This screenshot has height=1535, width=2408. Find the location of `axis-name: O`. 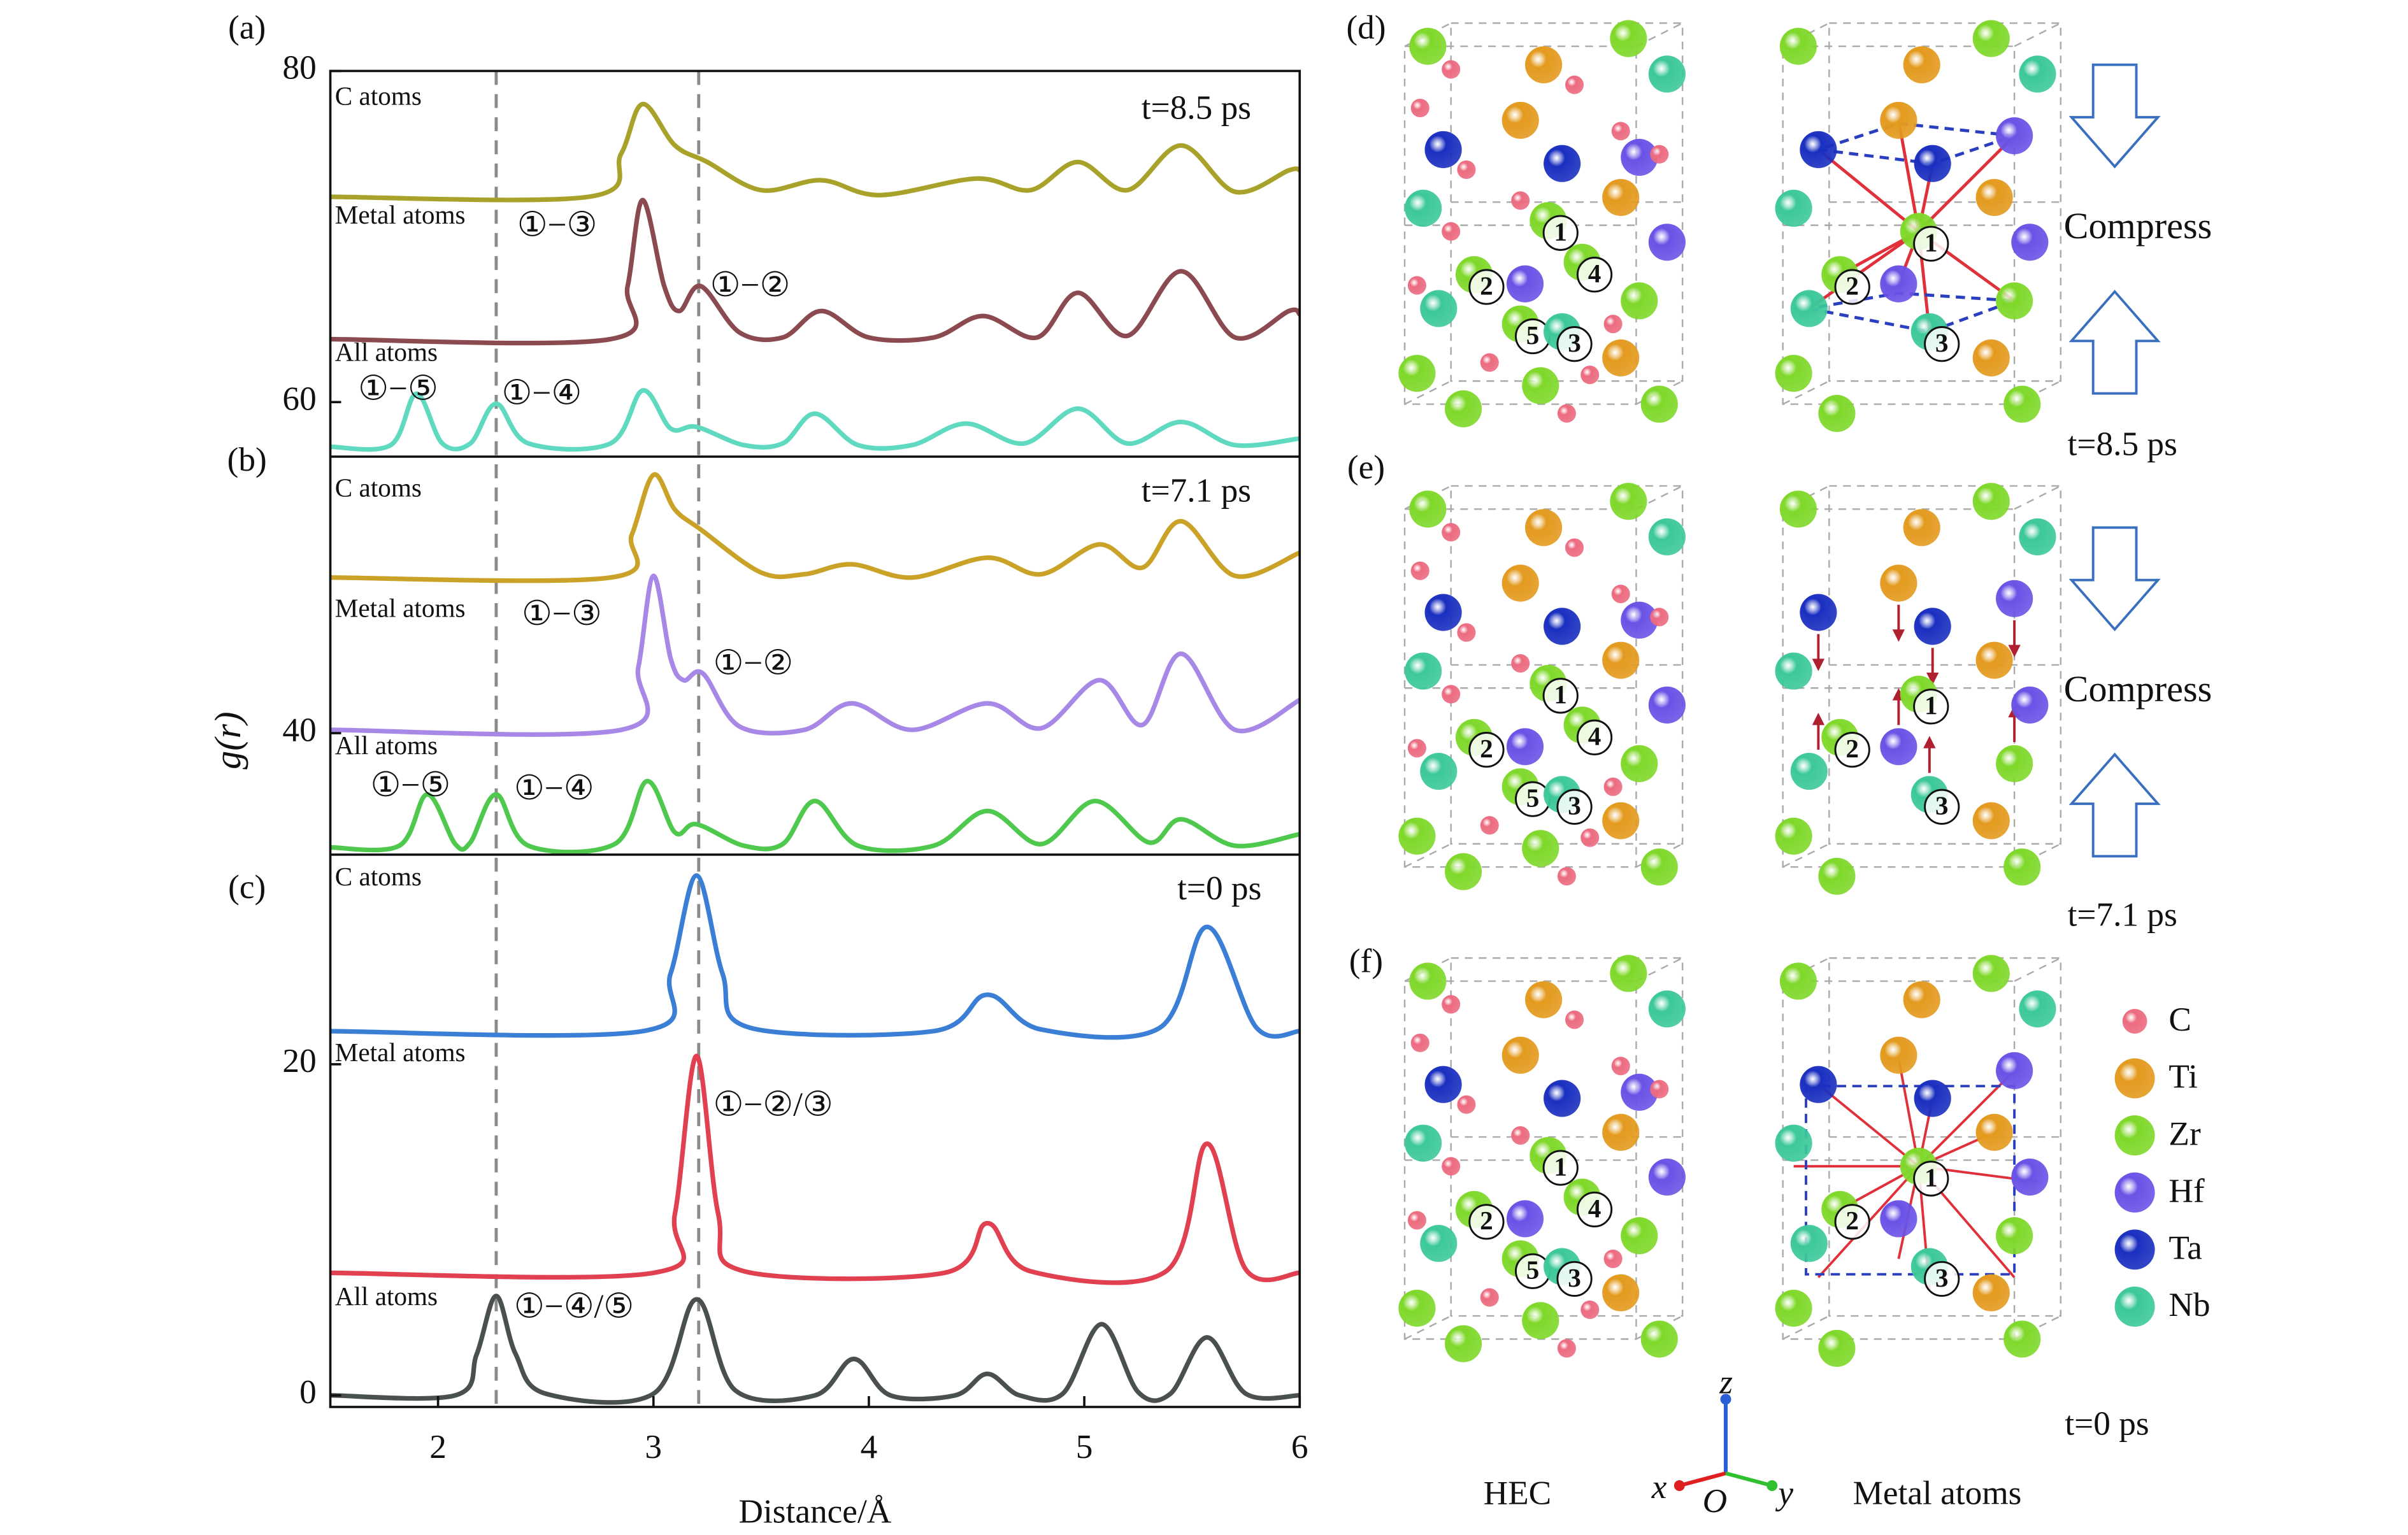

axis-name: O is located at coordinates (1715, 1501).